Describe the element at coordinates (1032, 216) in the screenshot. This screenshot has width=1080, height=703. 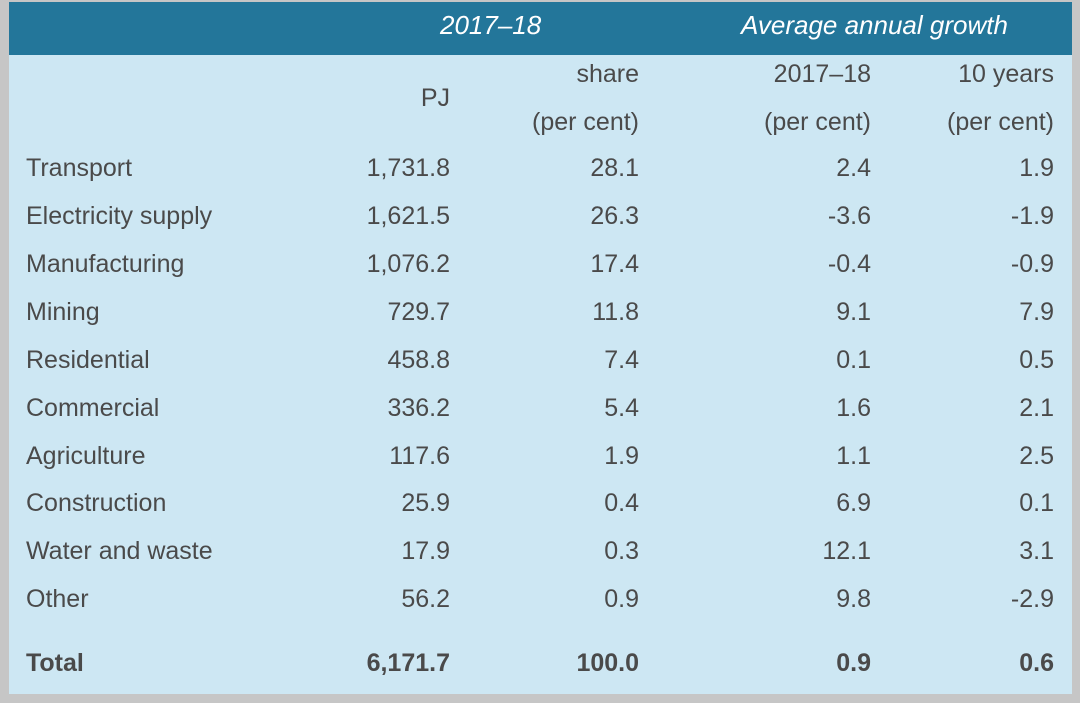
I see `cell-growth-10yr: -1.9` at that location.